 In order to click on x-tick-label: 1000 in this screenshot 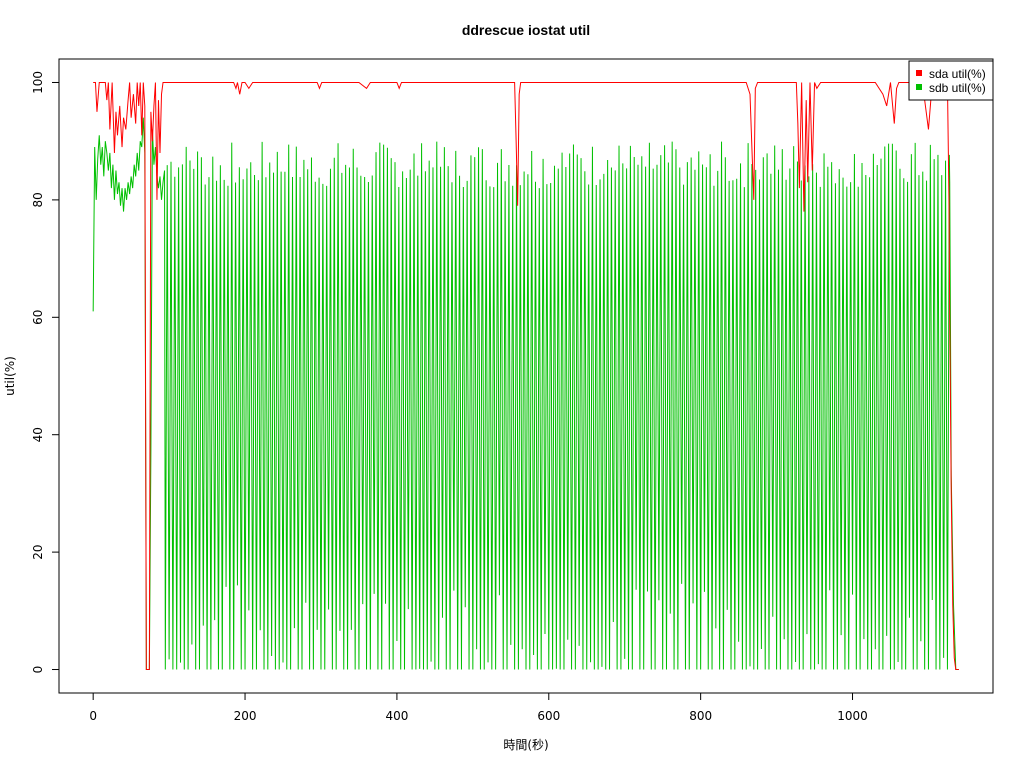, I will do `click(852, 716)`.